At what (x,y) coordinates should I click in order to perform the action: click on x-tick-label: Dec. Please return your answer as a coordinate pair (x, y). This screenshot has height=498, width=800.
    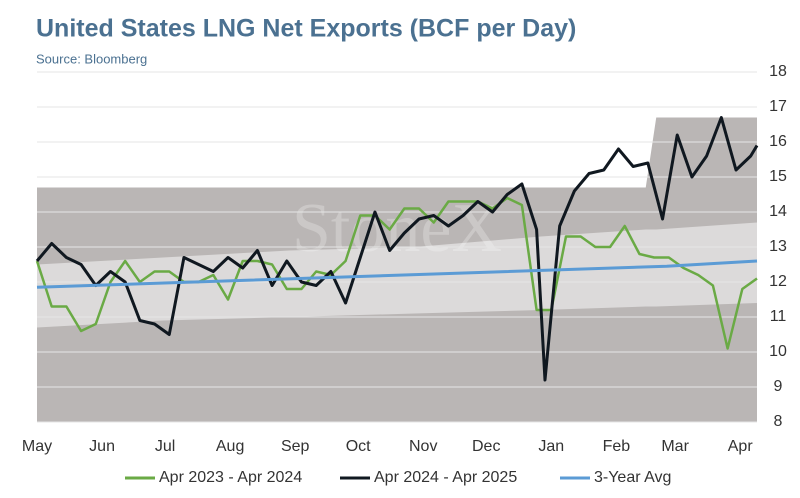
    Looking at the image, I should click on (486, 446).